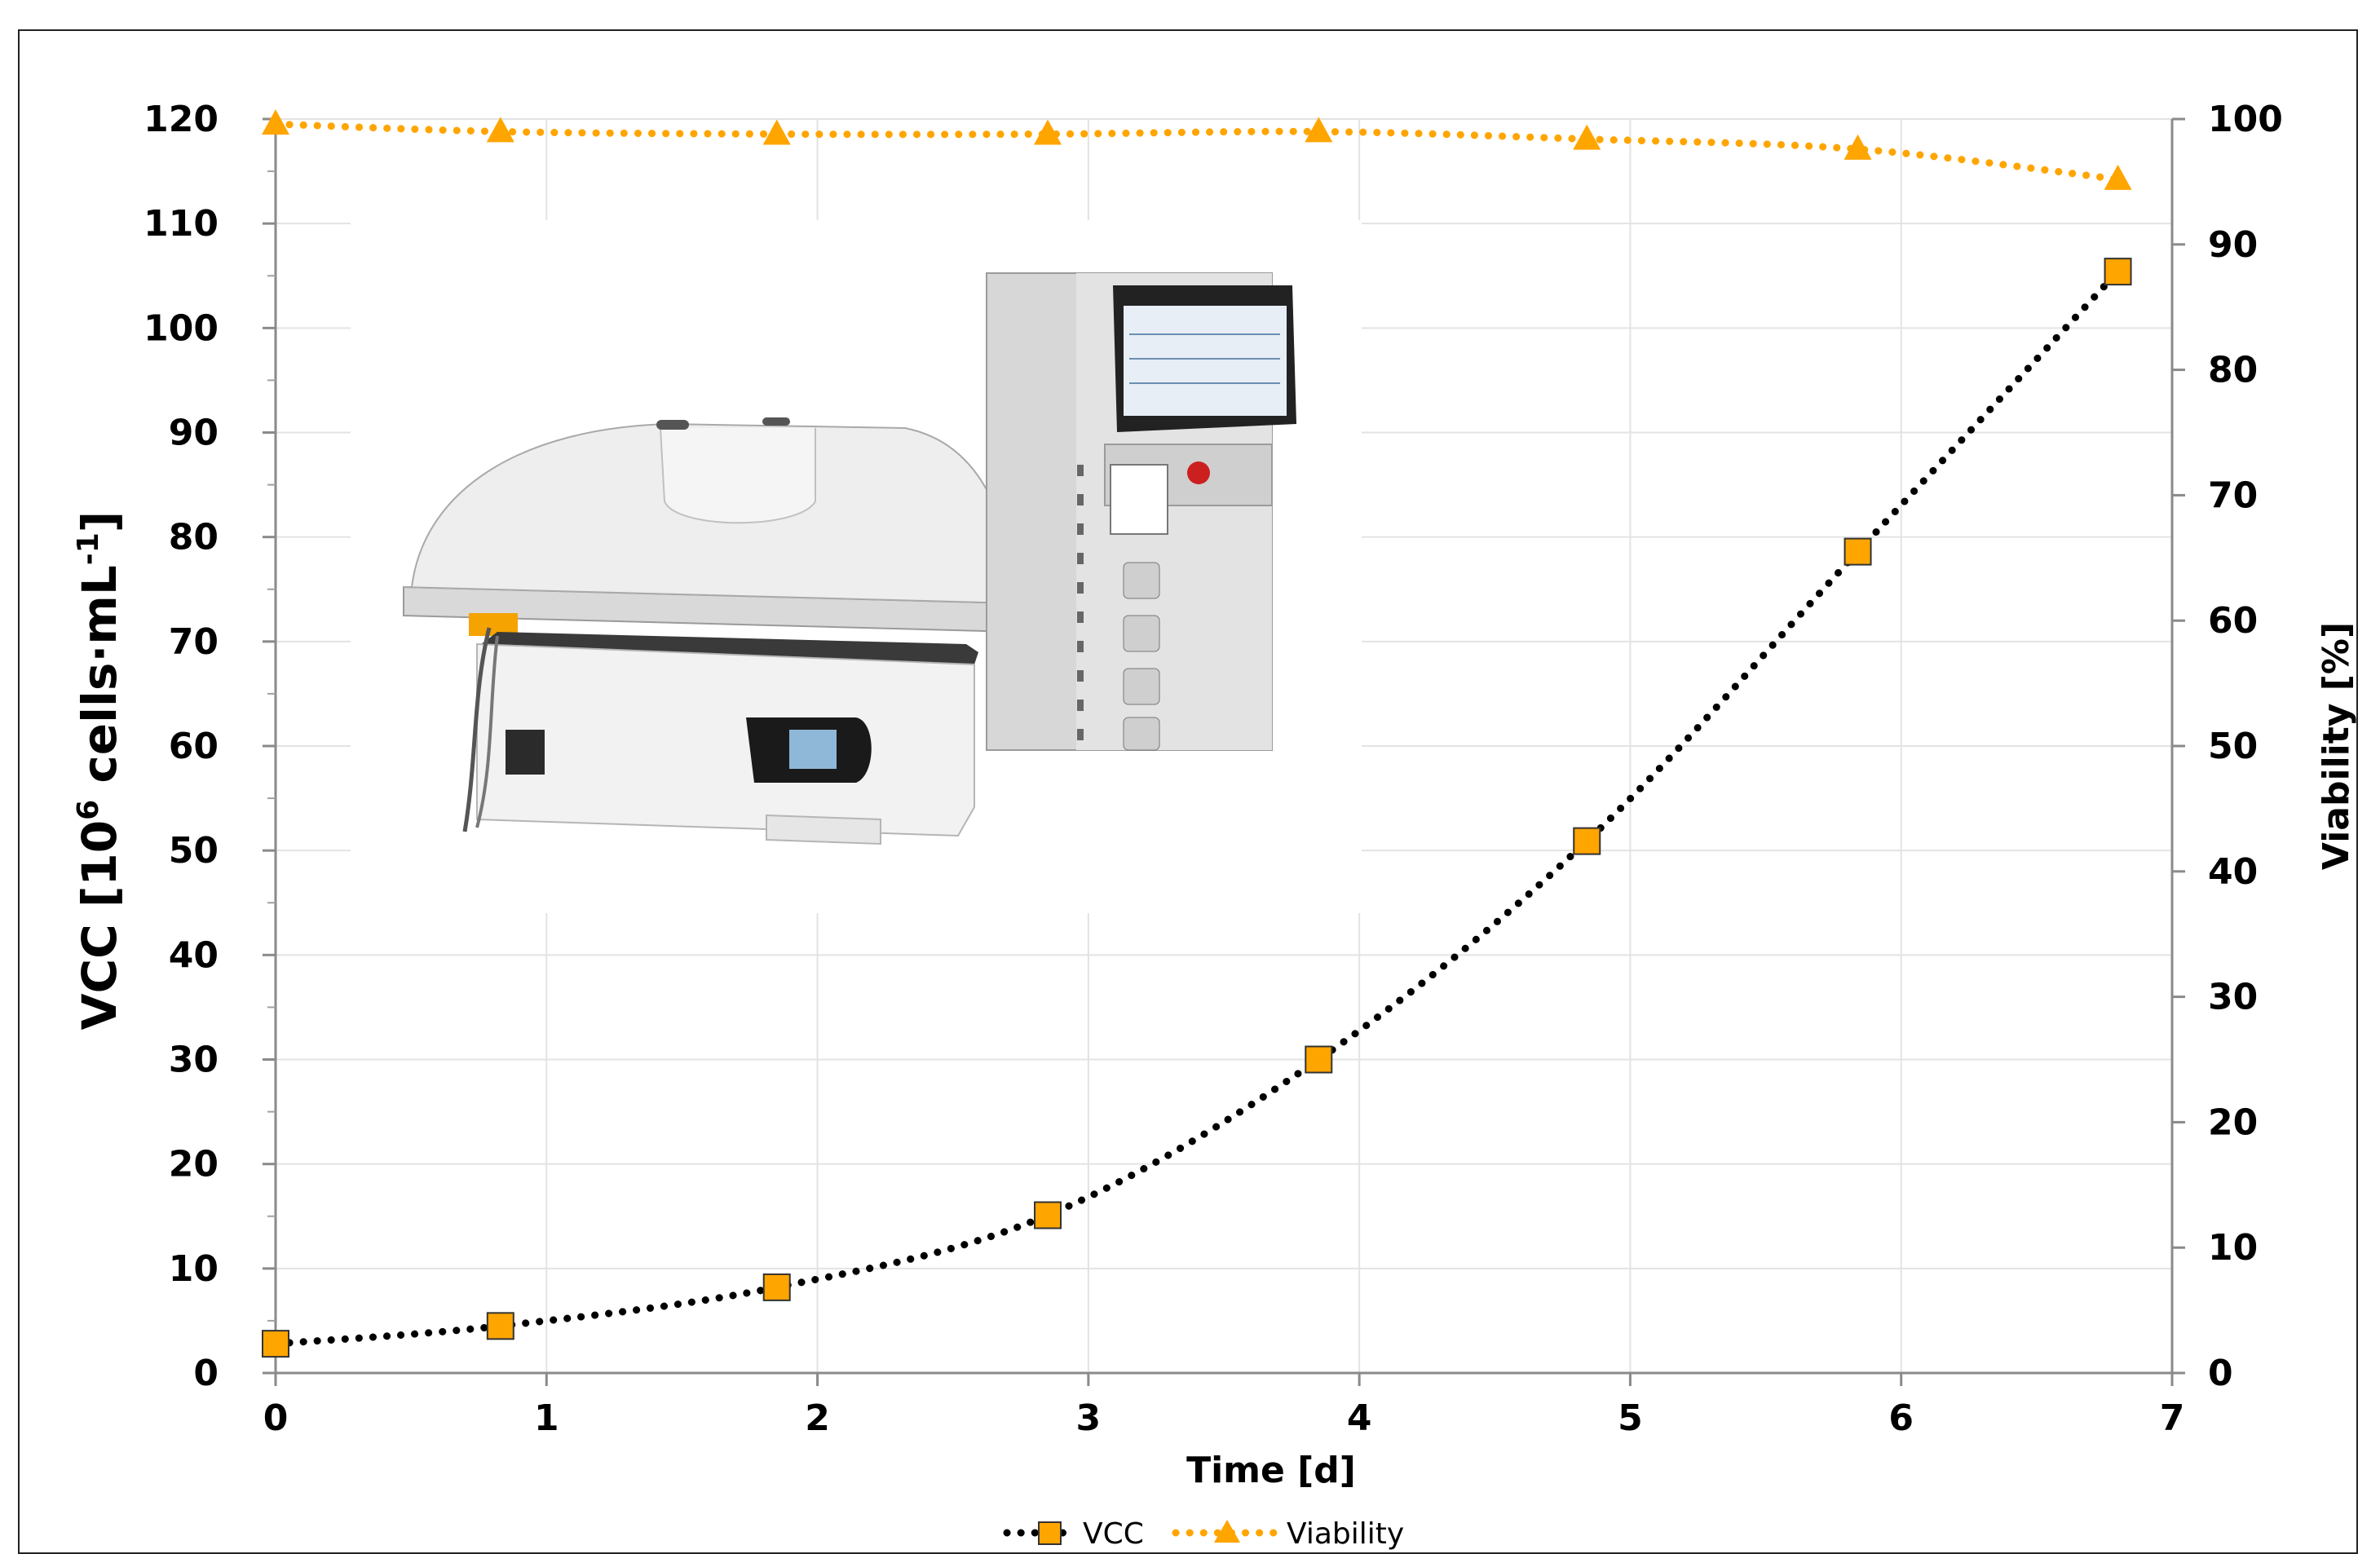 The width and height of the screenshot is (2380, 1554). Describe the element at coordinates (547, 1418) in the screenshot. I see `x-tick-label: 1` at that location.